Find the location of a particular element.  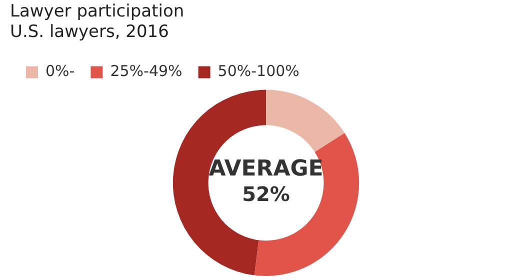

text: 52% is located at coordinates (266, 194).